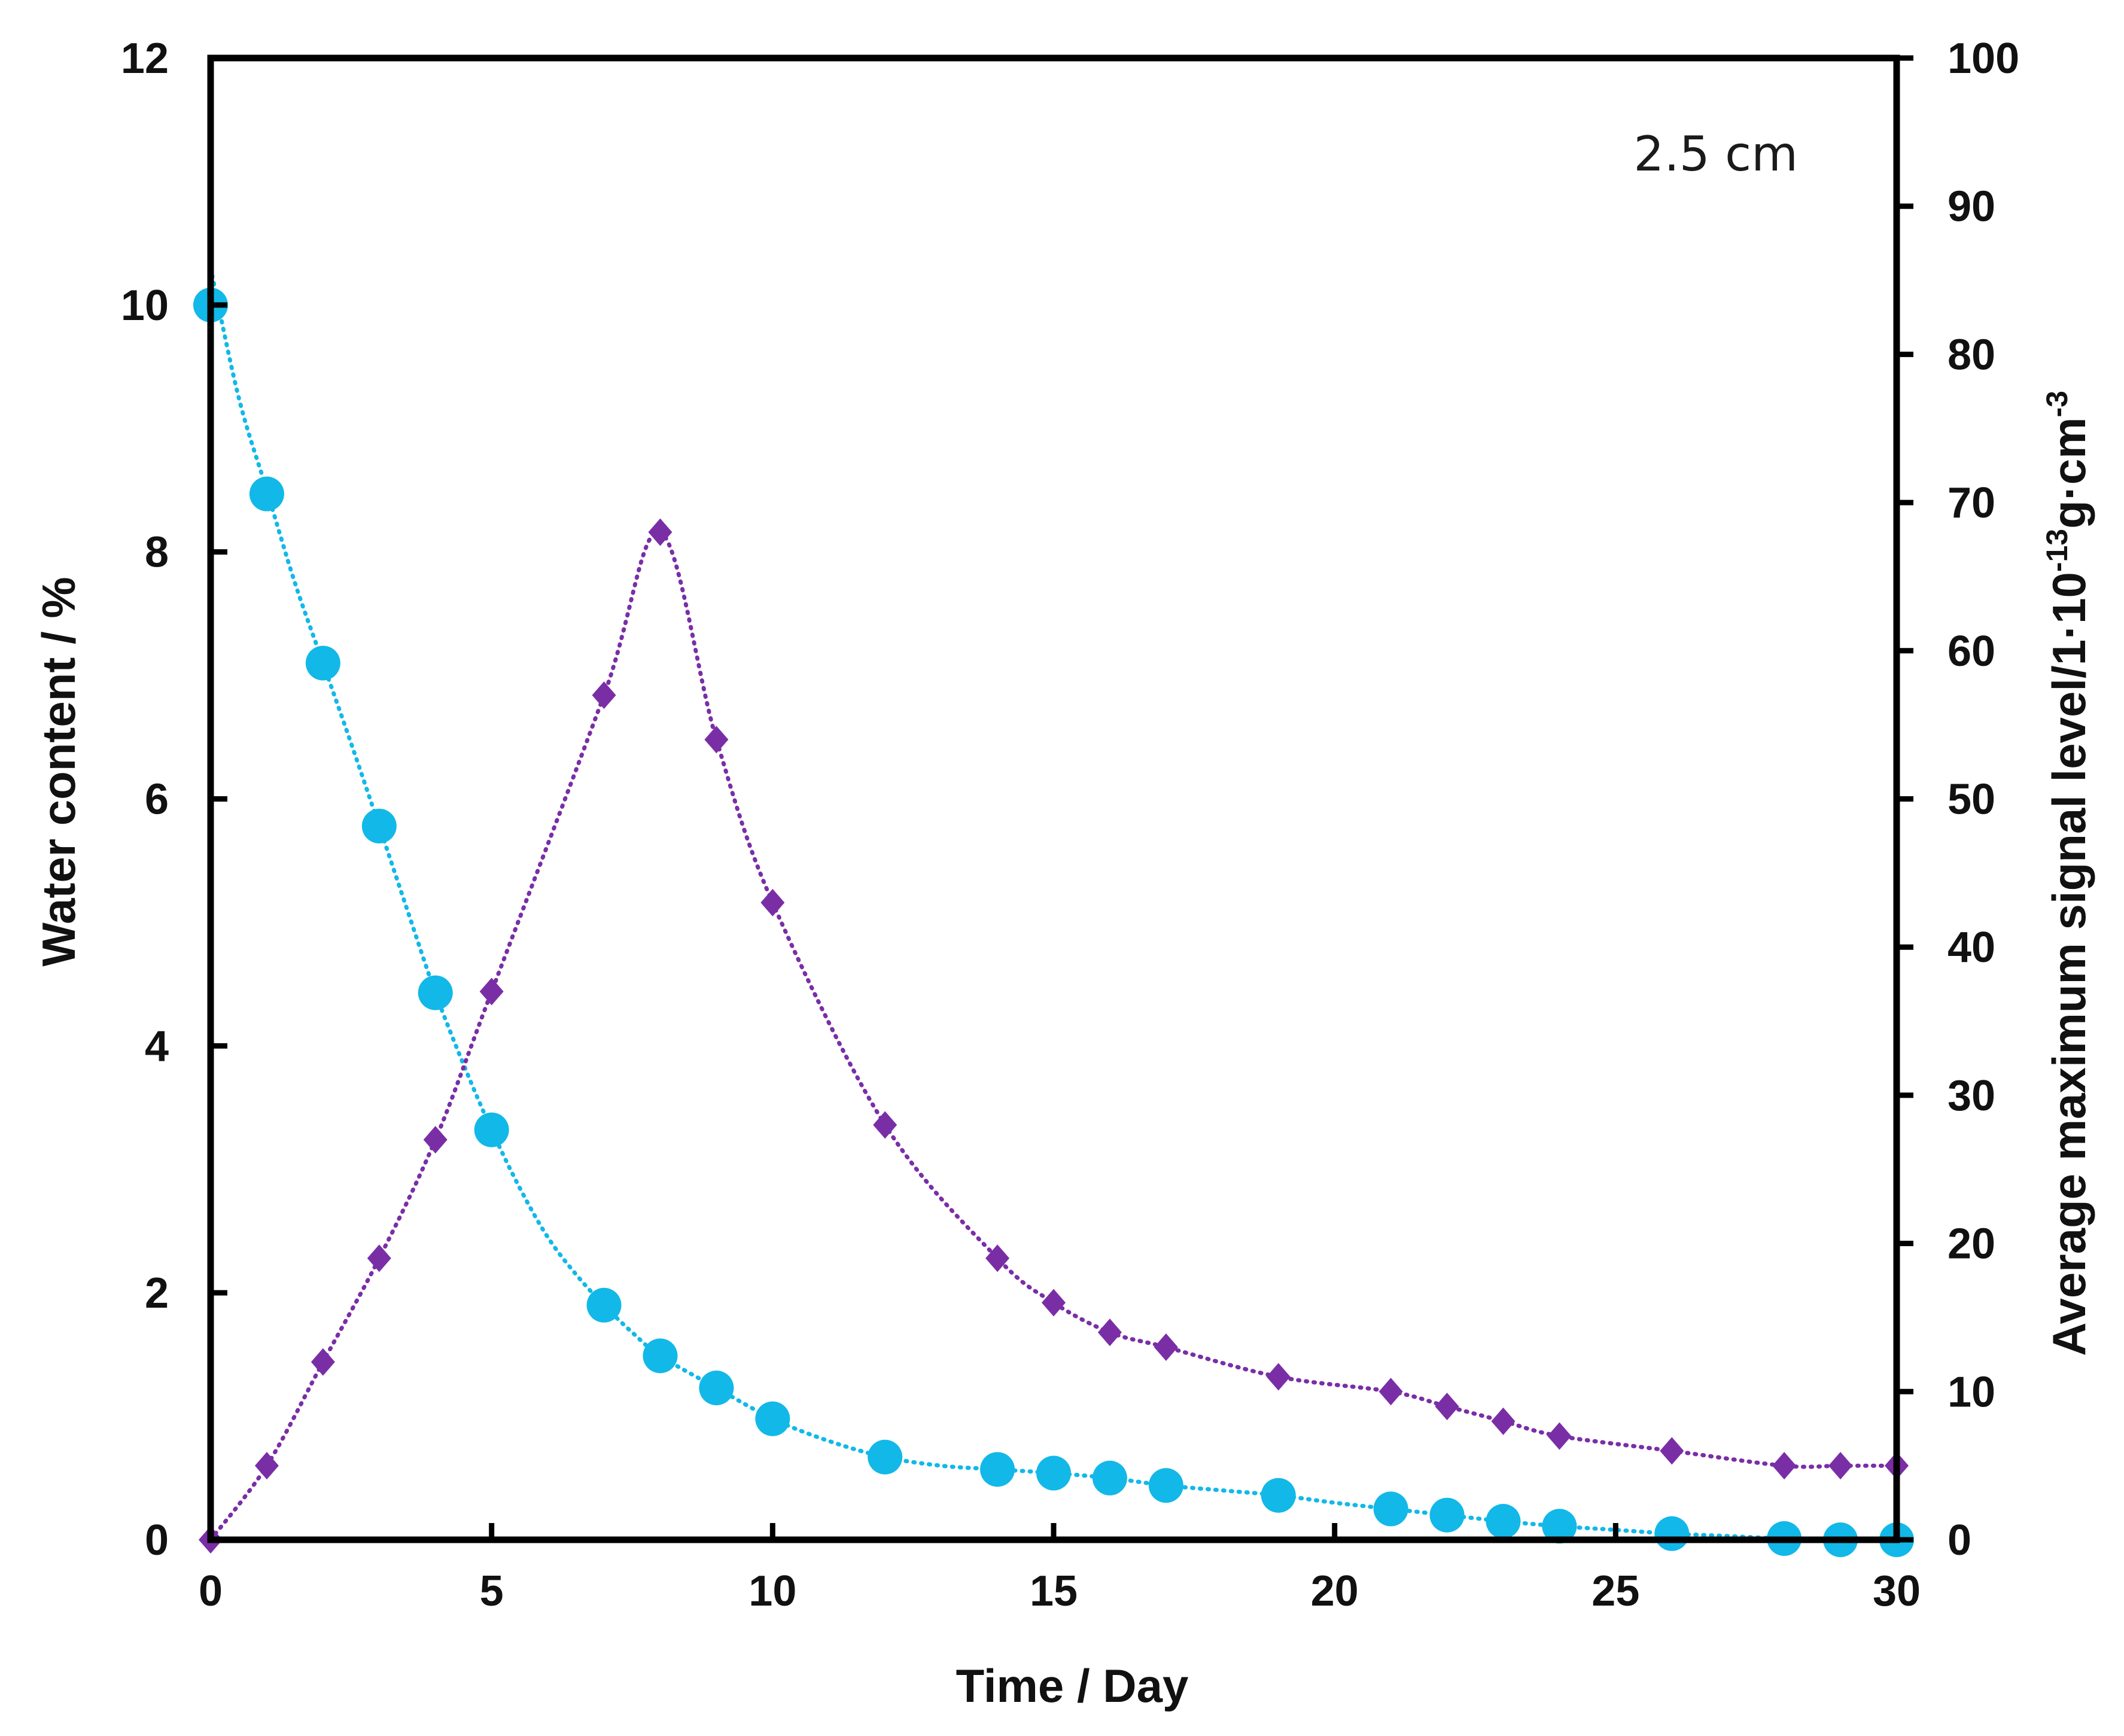 This screenshot has height=1736, width=2124. Describe the element at coordinates (1971, 1096) in the screenshot. I see `y-right-tick-label: 30` at that location.